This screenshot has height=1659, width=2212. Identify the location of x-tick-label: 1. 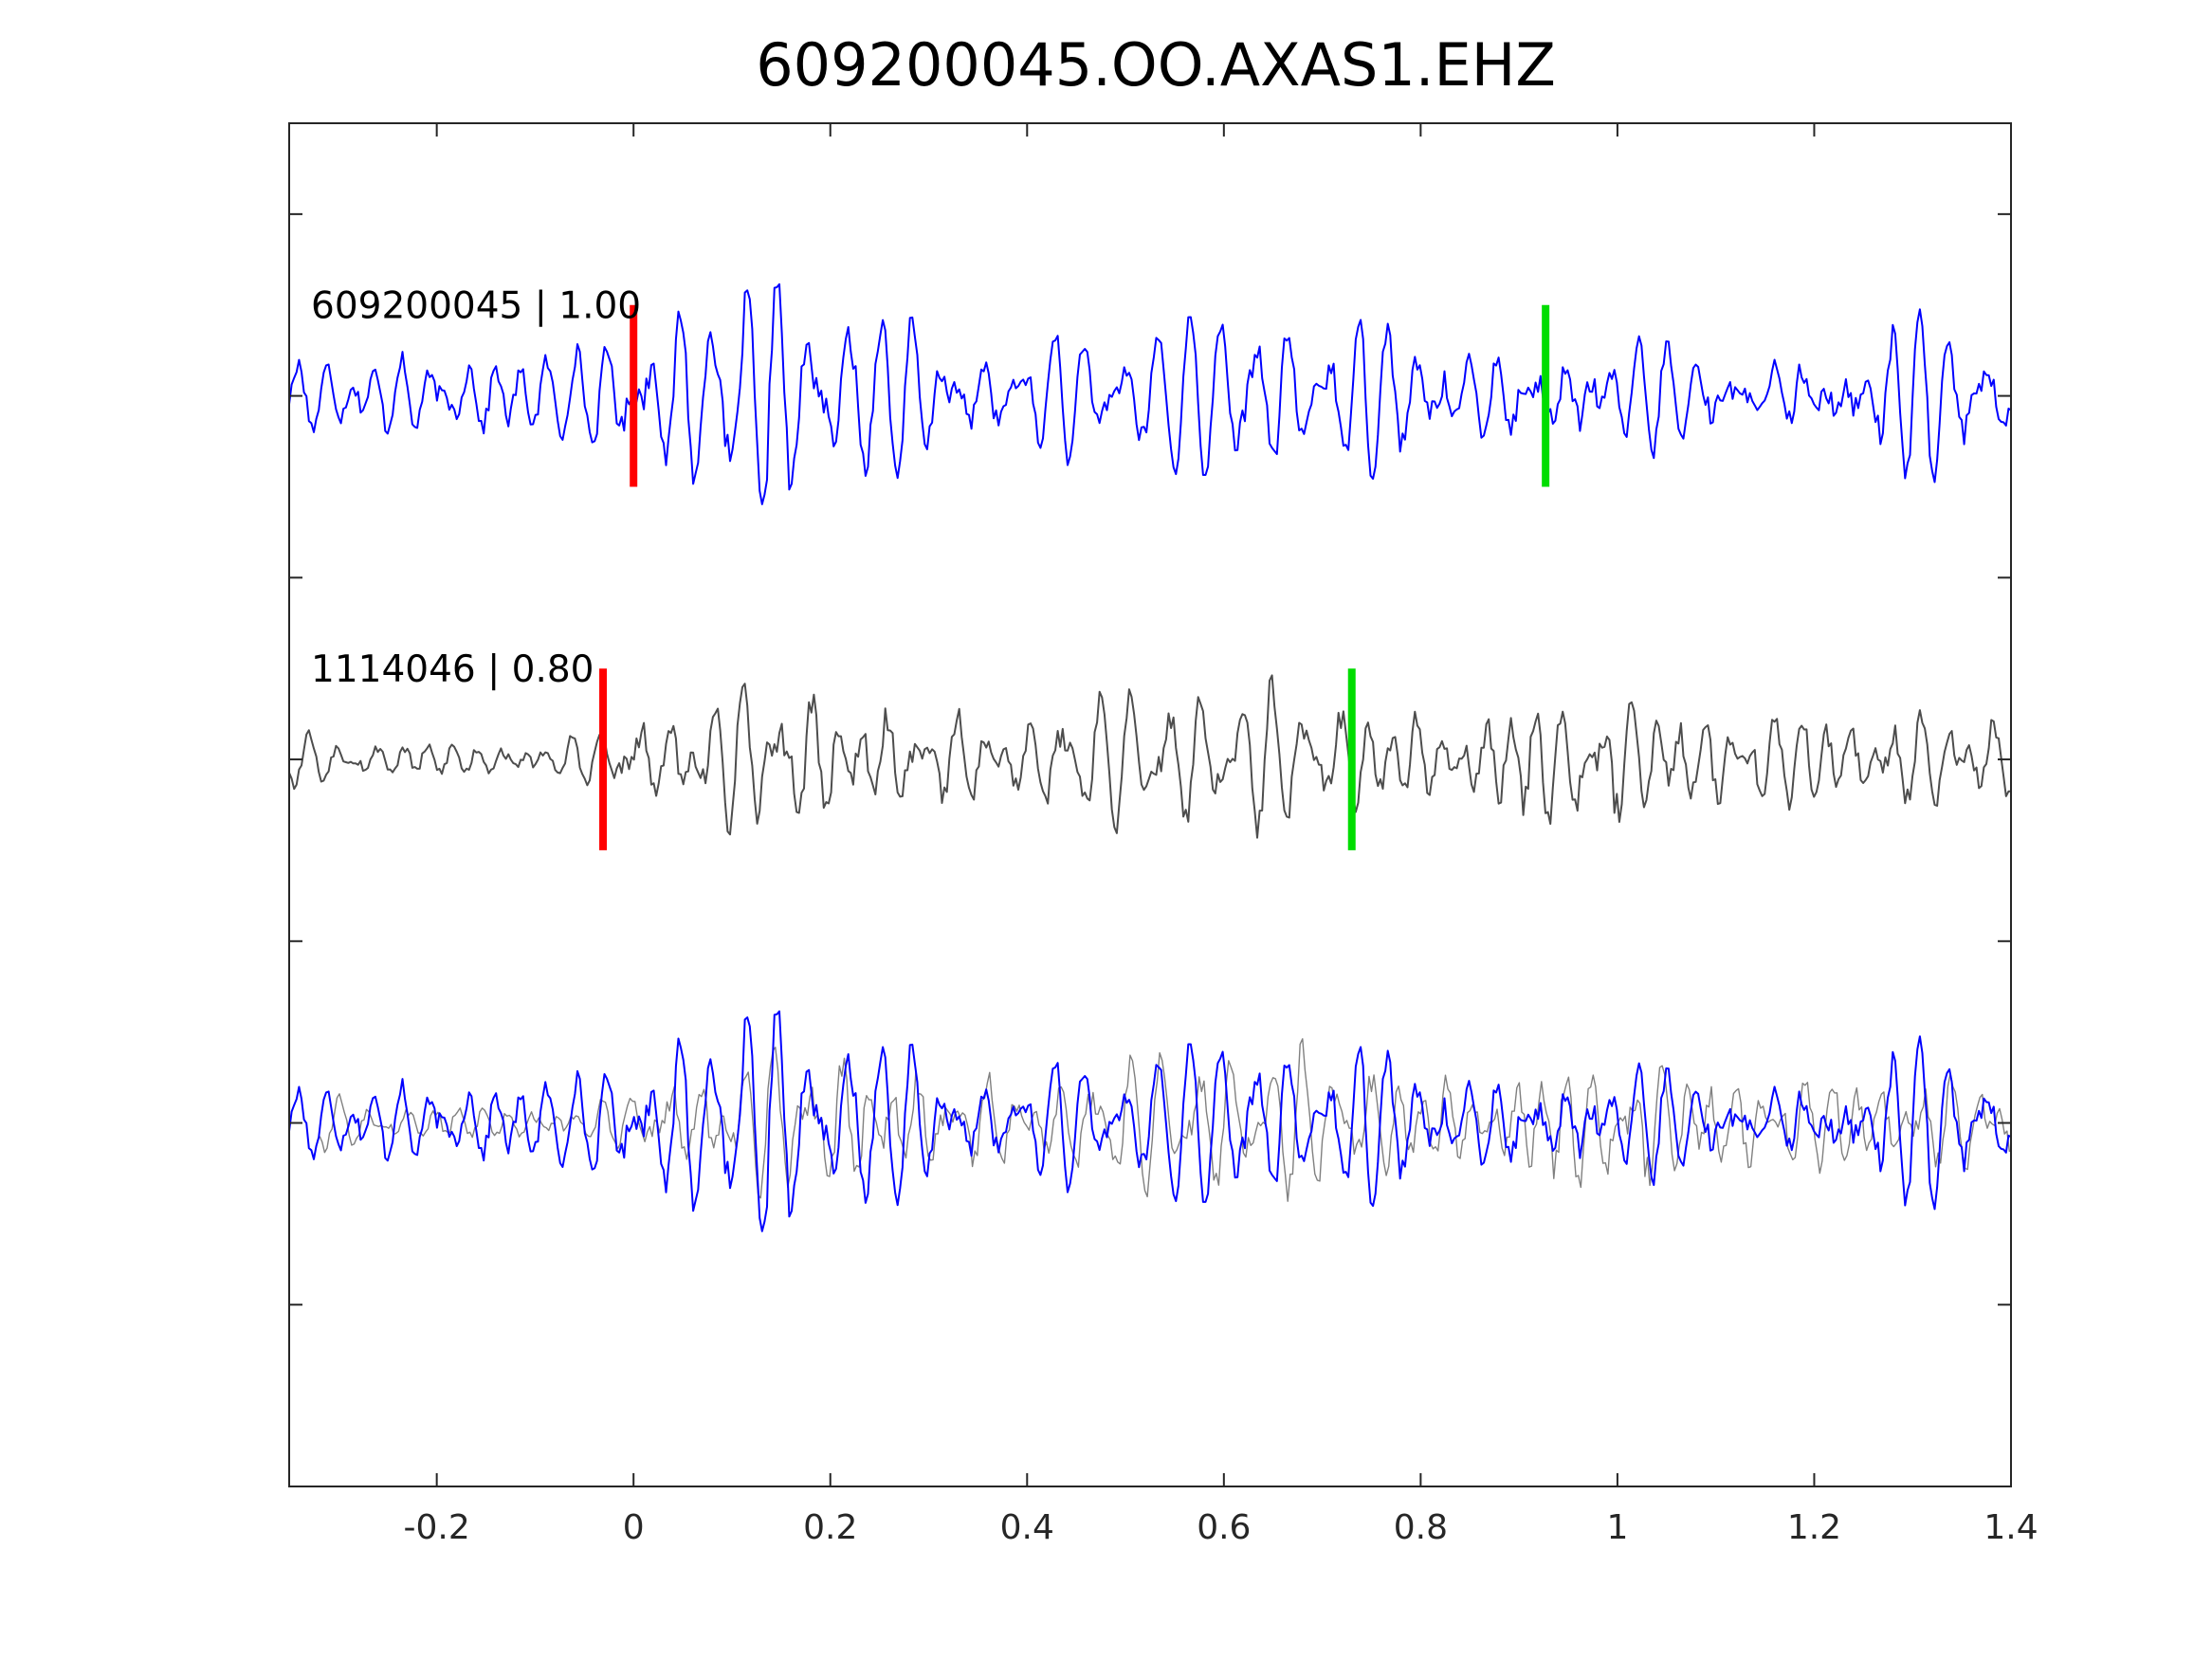
(1617, 1527).